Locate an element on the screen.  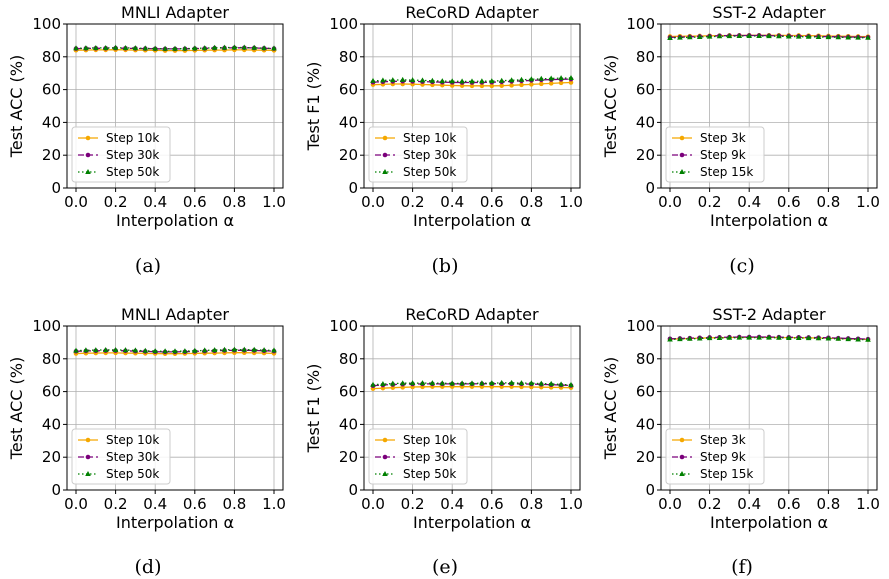
legend-box is located at coordinates (715, 456).